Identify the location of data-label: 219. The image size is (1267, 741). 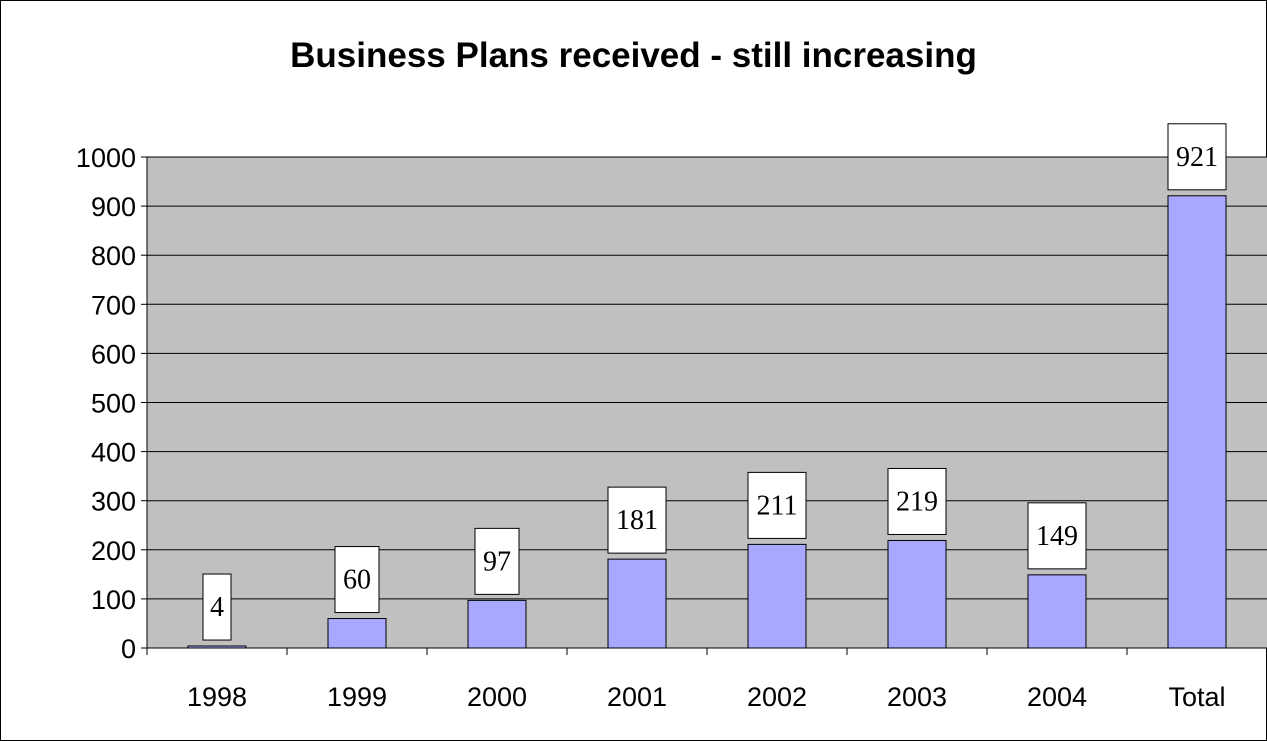
(917, 501).